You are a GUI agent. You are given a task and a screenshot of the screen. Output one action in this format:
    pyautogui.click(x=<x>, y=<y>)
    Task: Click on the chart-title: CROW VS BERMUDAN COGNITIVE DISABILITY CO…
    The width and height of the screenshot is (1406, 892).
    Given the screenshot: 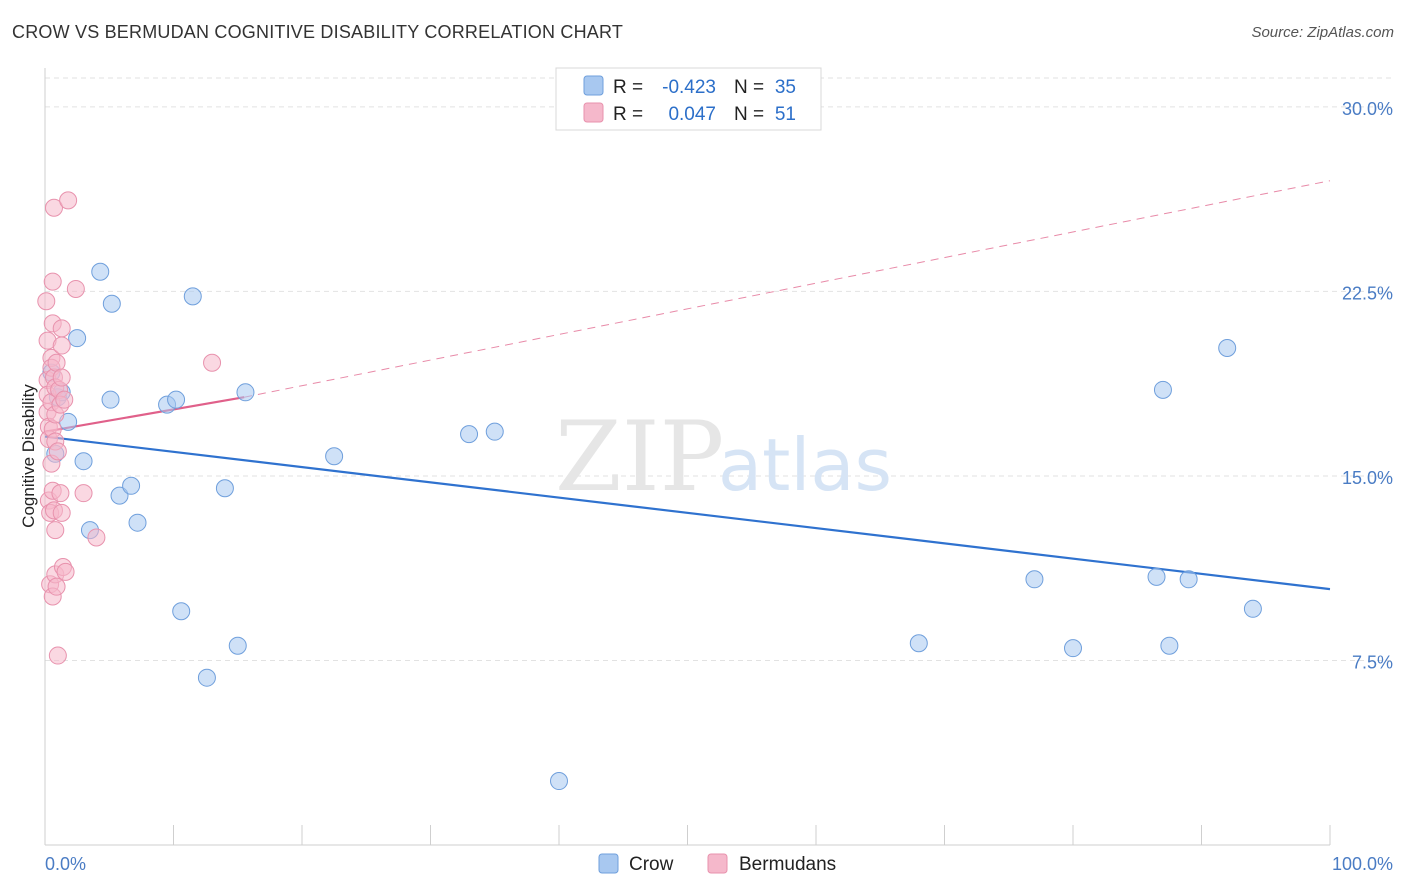 What is the action you would take?
    pyautogui.click(x=318, y=32)
    